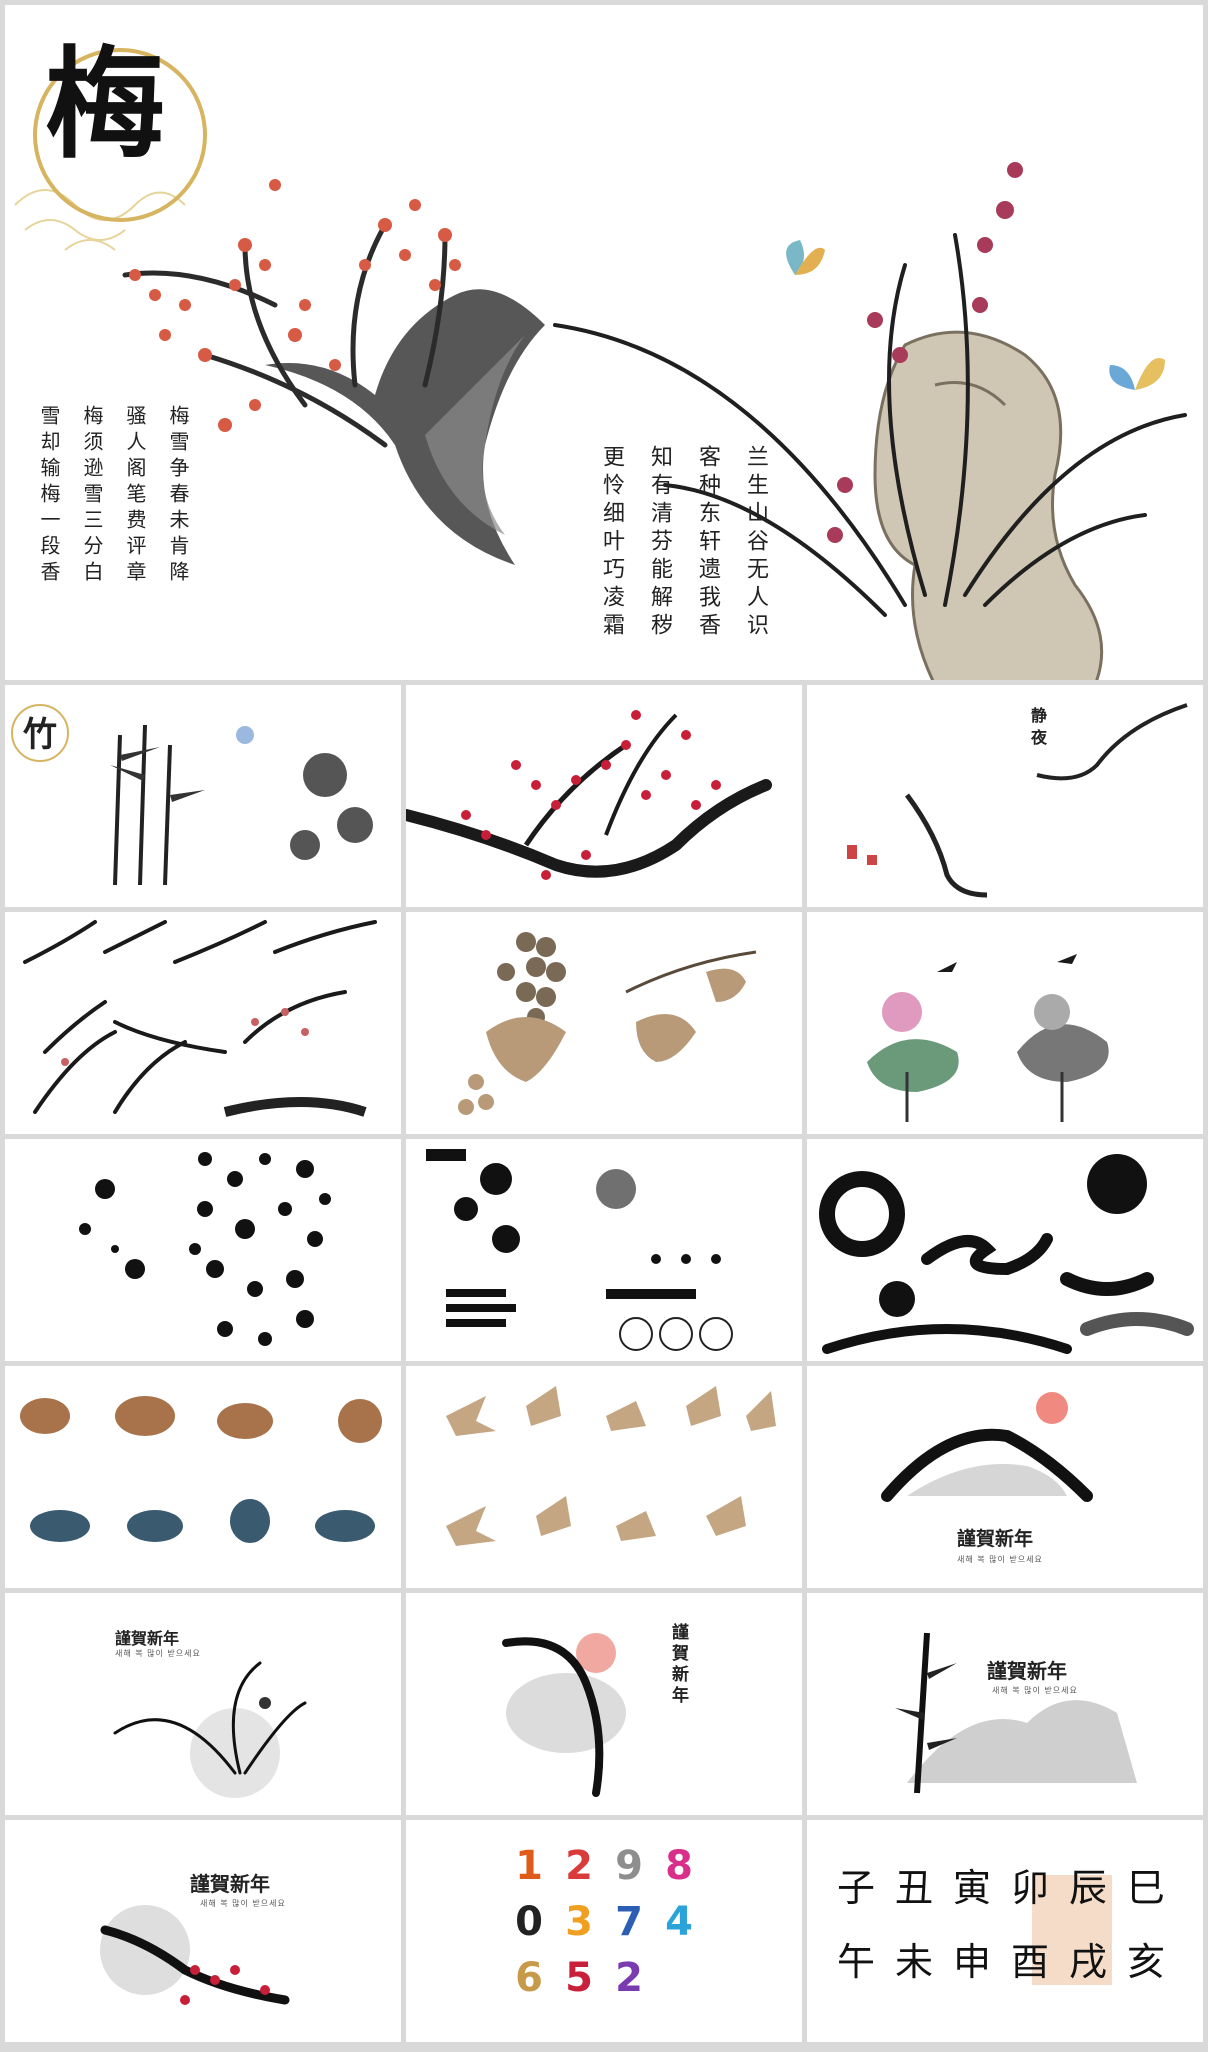  What do you see at coordinates (529, 1866) in the screenshot?
I see `number-glyph: 1` at bounding box center [529, 1866].